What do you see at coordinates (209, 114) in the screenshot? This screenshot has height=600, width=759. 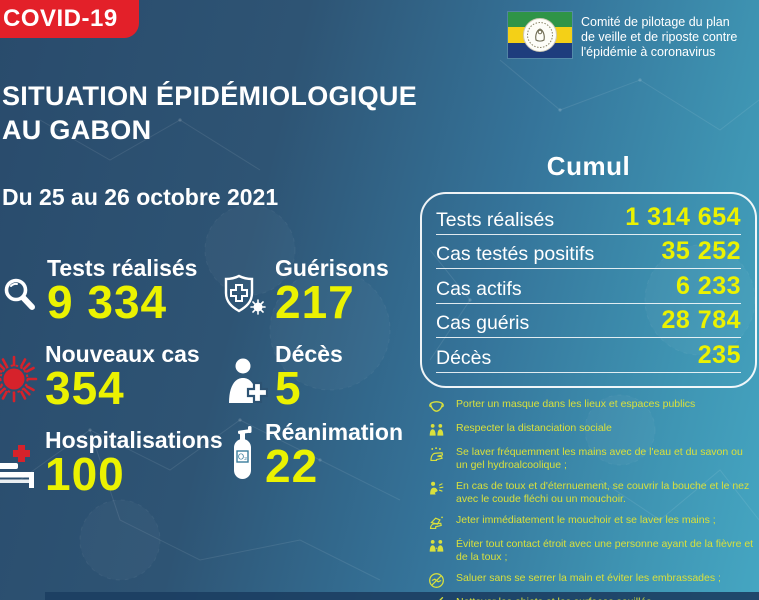 I see `page-title: SITUATION ÉPIDÉMIOLOGIQUE AU GABON` at bounding box center [209, 114].